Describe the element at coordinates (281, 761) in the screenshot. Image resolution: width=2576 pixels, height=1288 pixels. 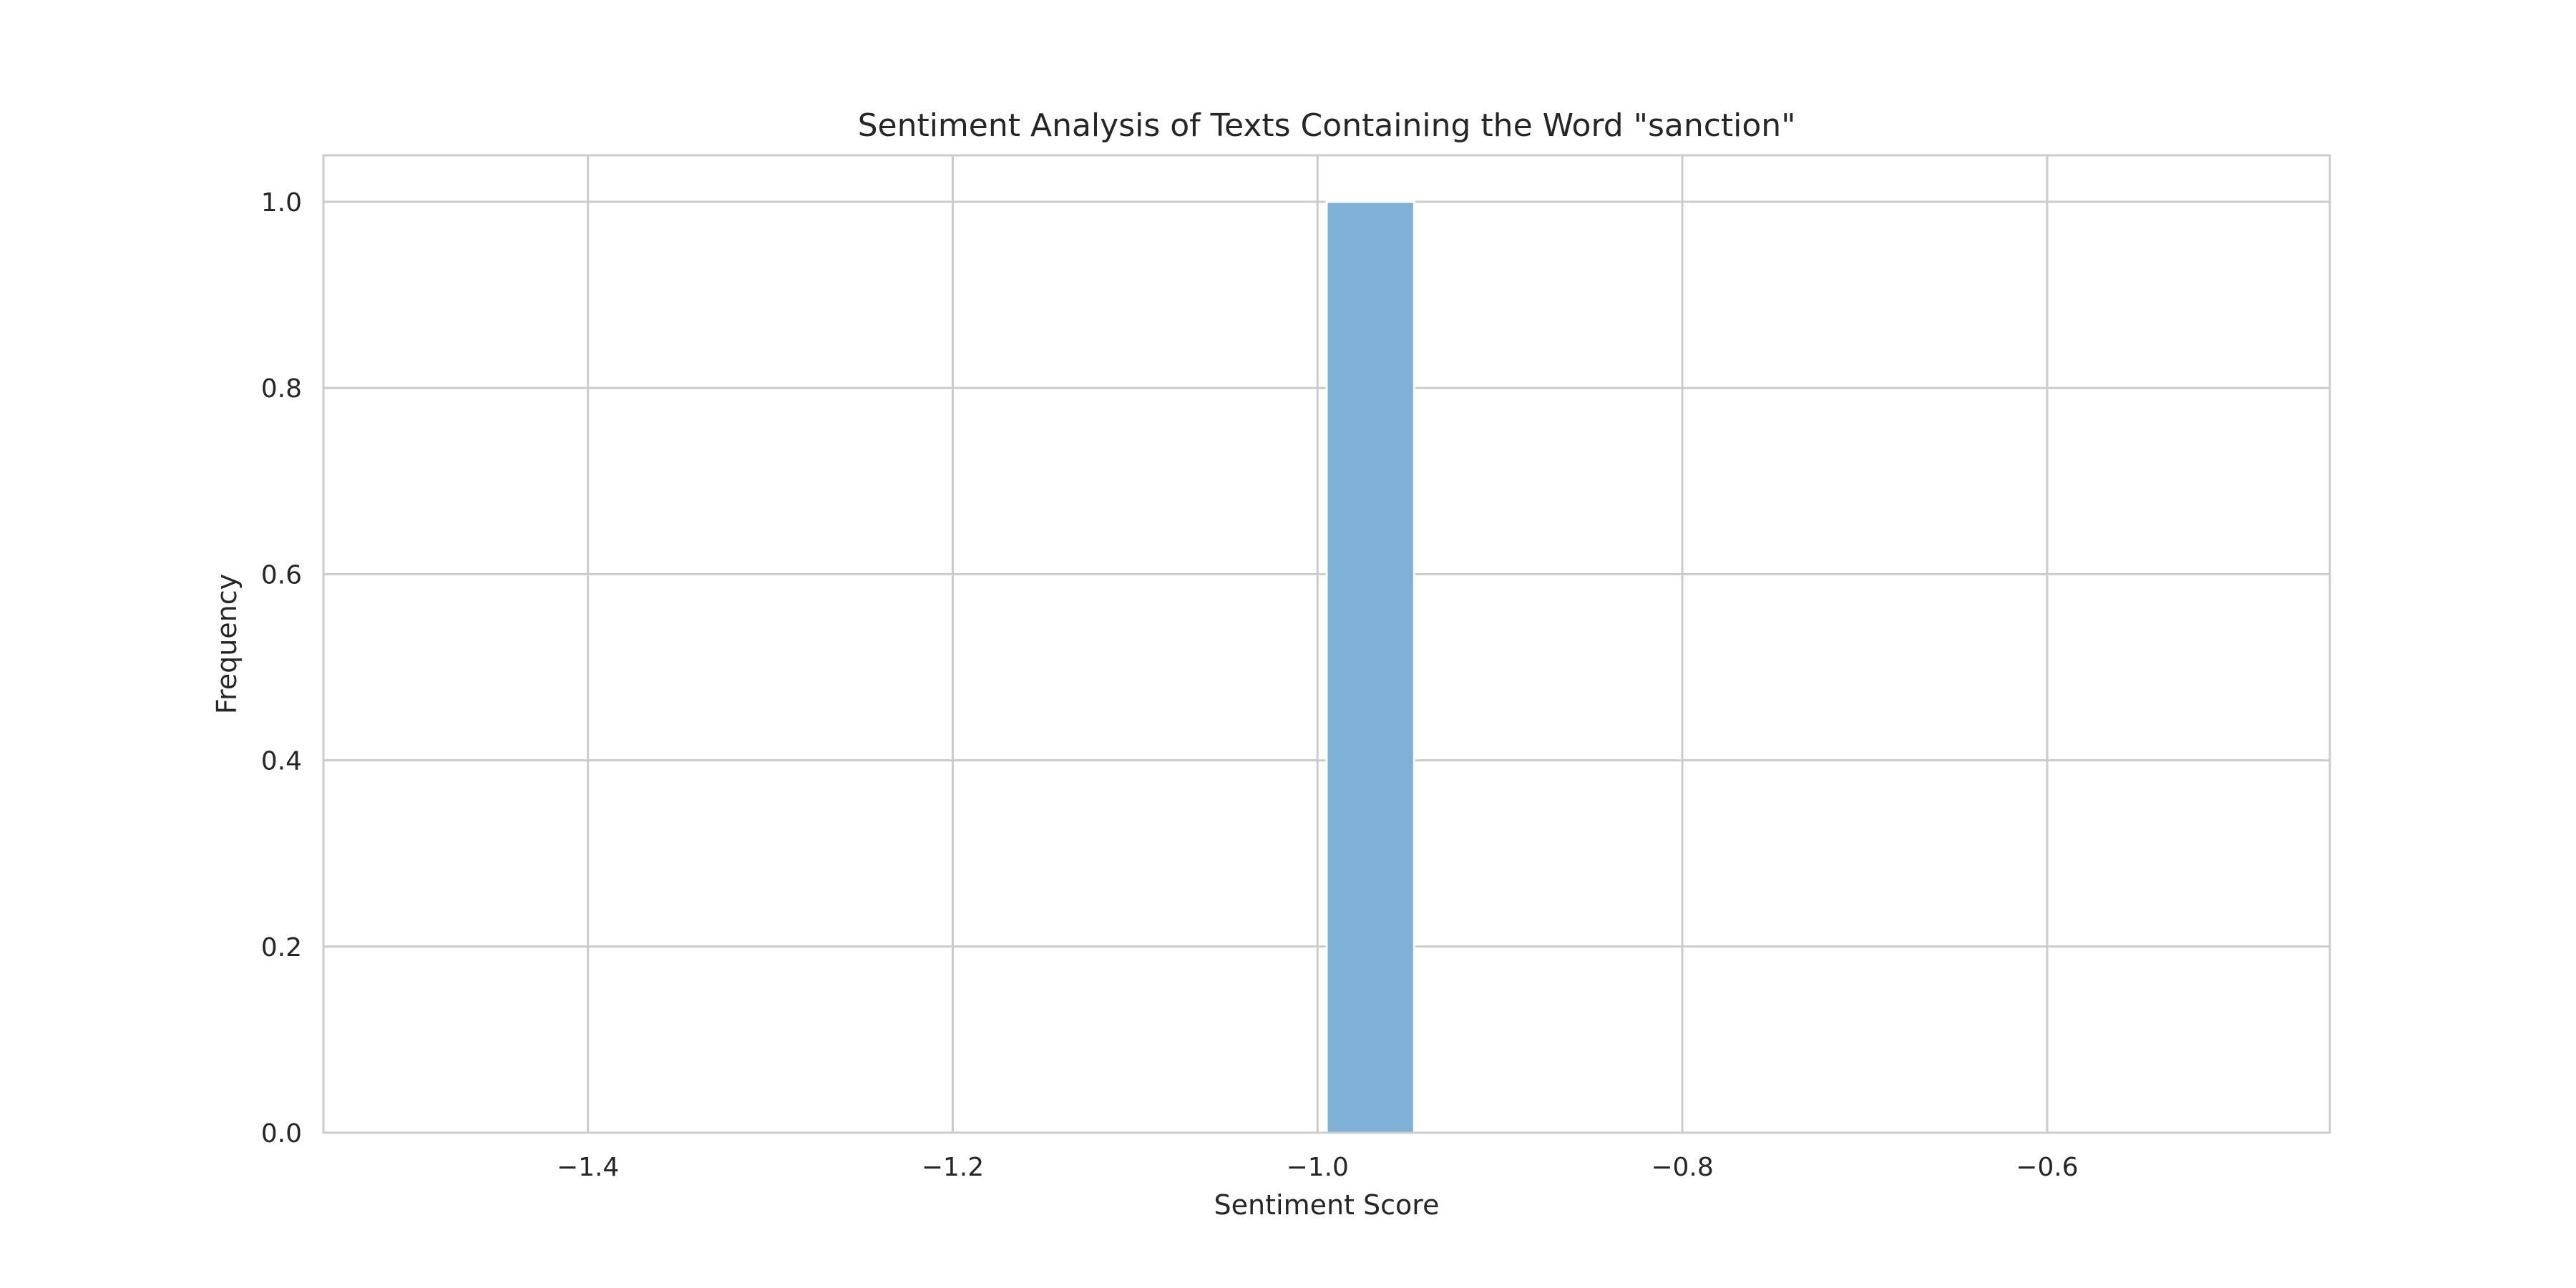
I see `y-tick-label: 0.4` at that location.